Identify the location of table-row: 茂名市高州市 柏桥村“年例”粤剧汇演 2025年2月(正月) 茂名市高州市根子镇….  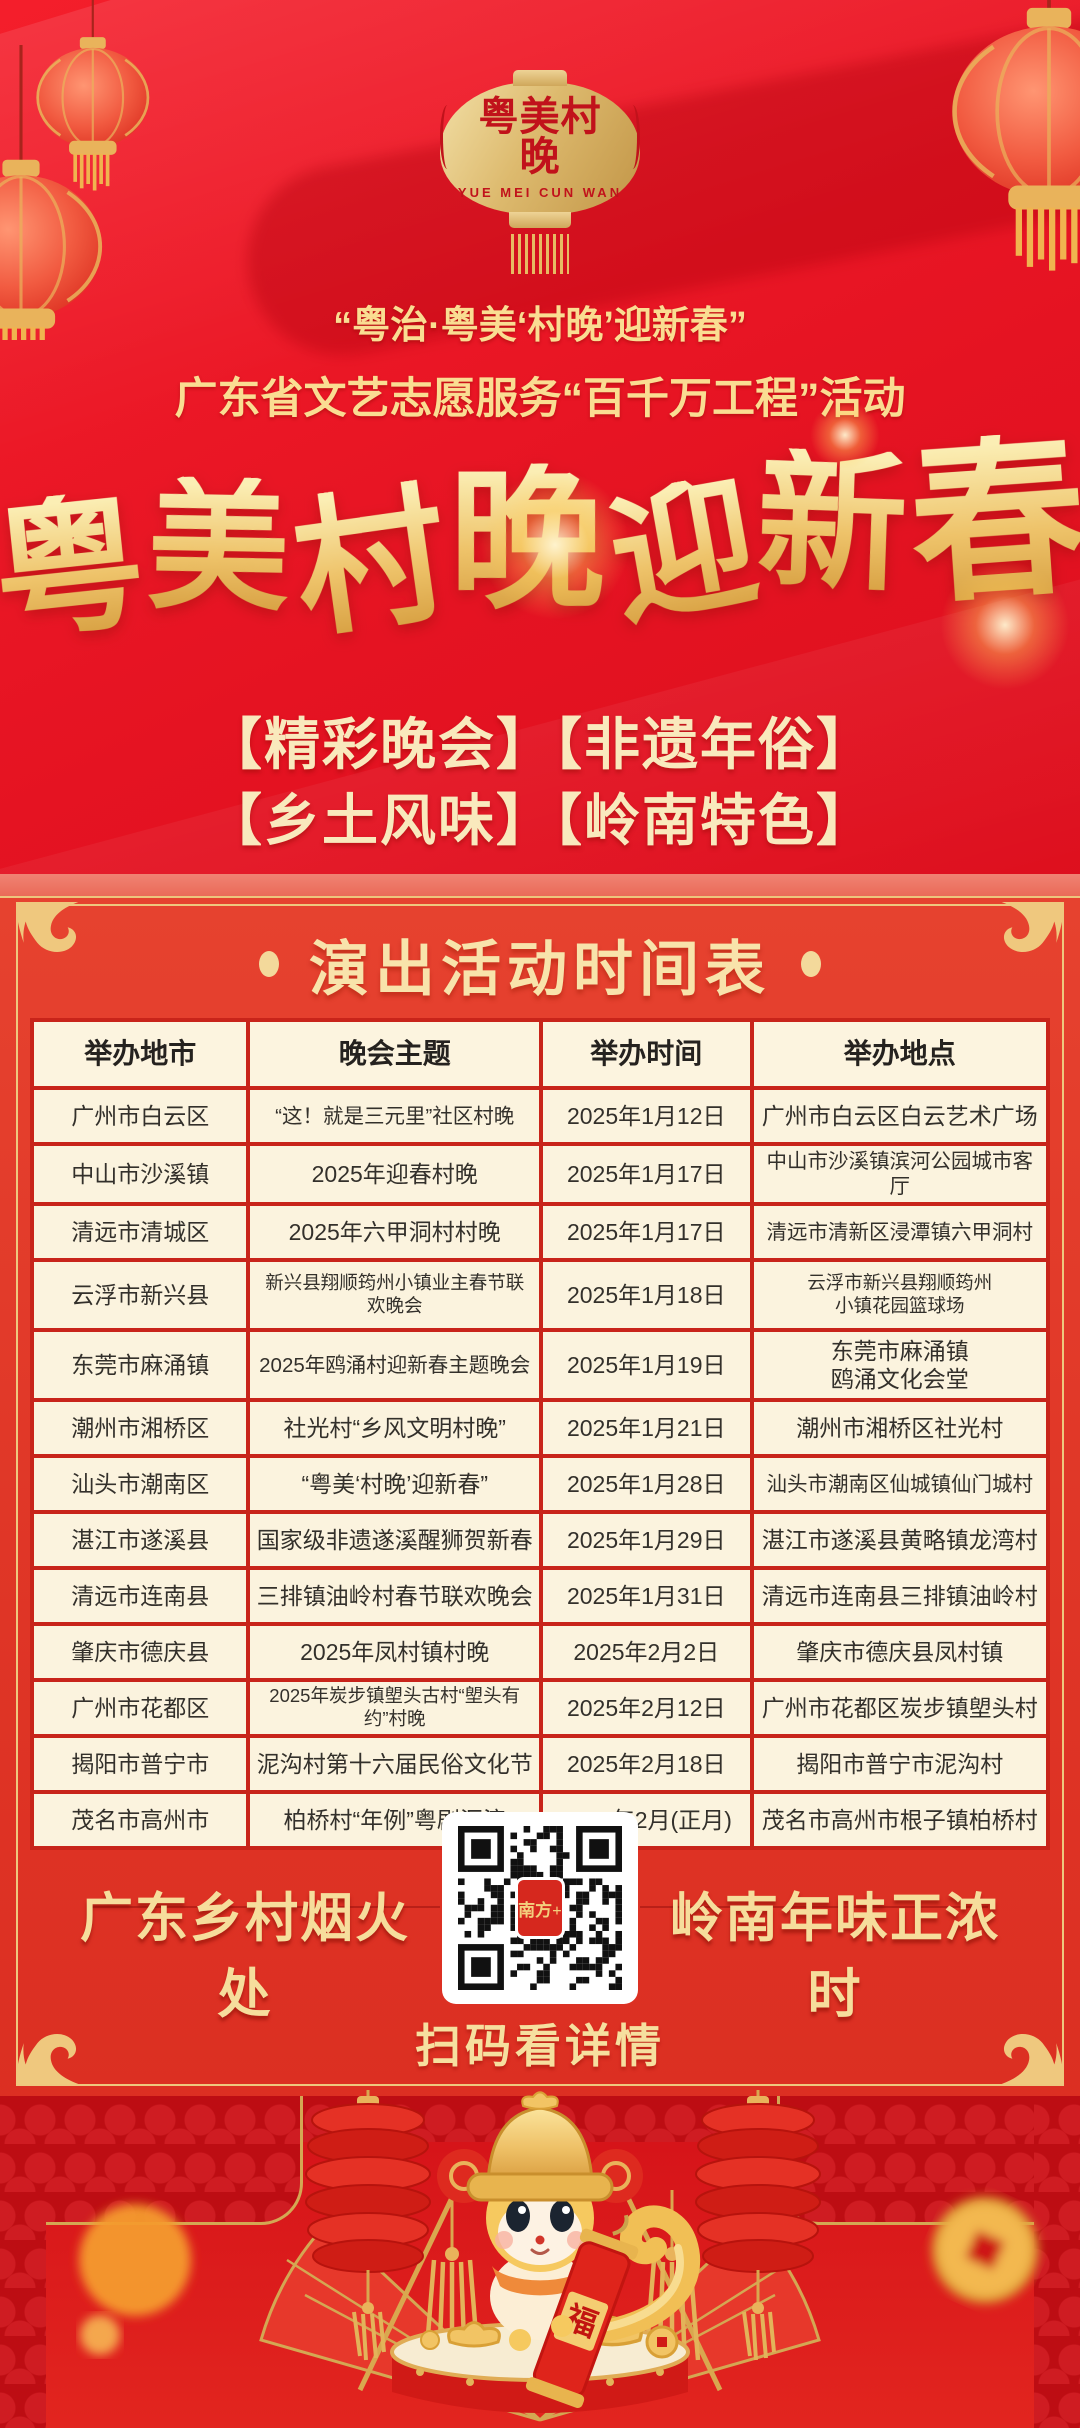
(540, 1820).